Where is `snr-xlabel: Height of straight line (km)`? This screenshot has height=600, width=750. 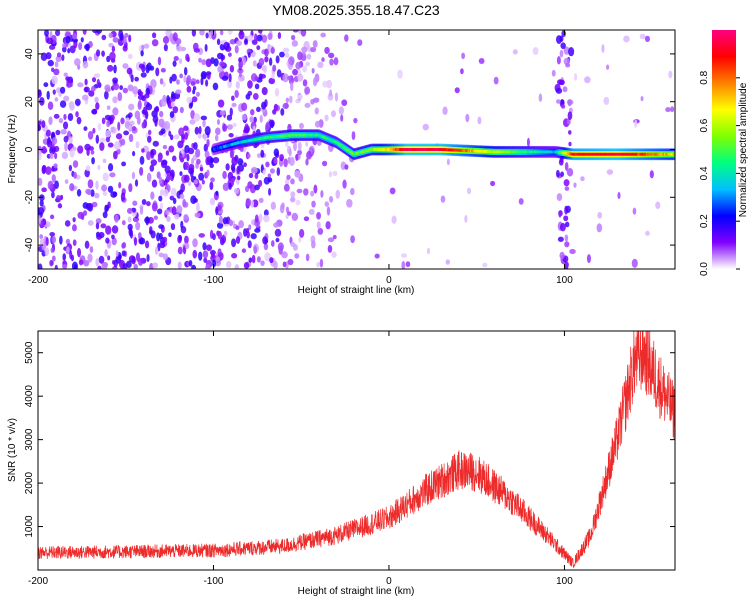 snr-xlabel: Height of straight line (km) is located at coordinates (356, 591).